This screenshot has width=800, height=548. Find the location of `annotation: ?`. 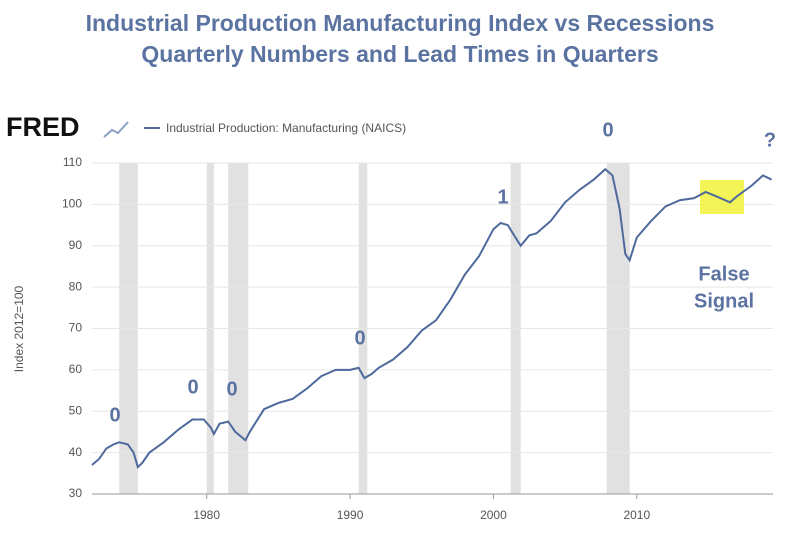

annotation: ? is located at coordinates (770, 140).